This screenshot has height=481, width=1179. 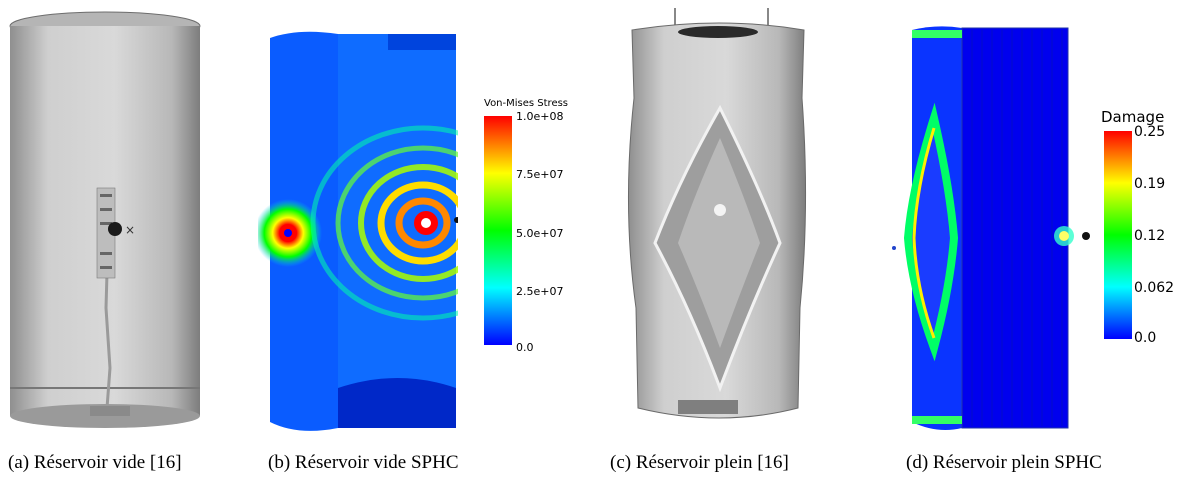 I want to click on caption-a: (a) Réservoir vide [16], so click(x=95, y=462).